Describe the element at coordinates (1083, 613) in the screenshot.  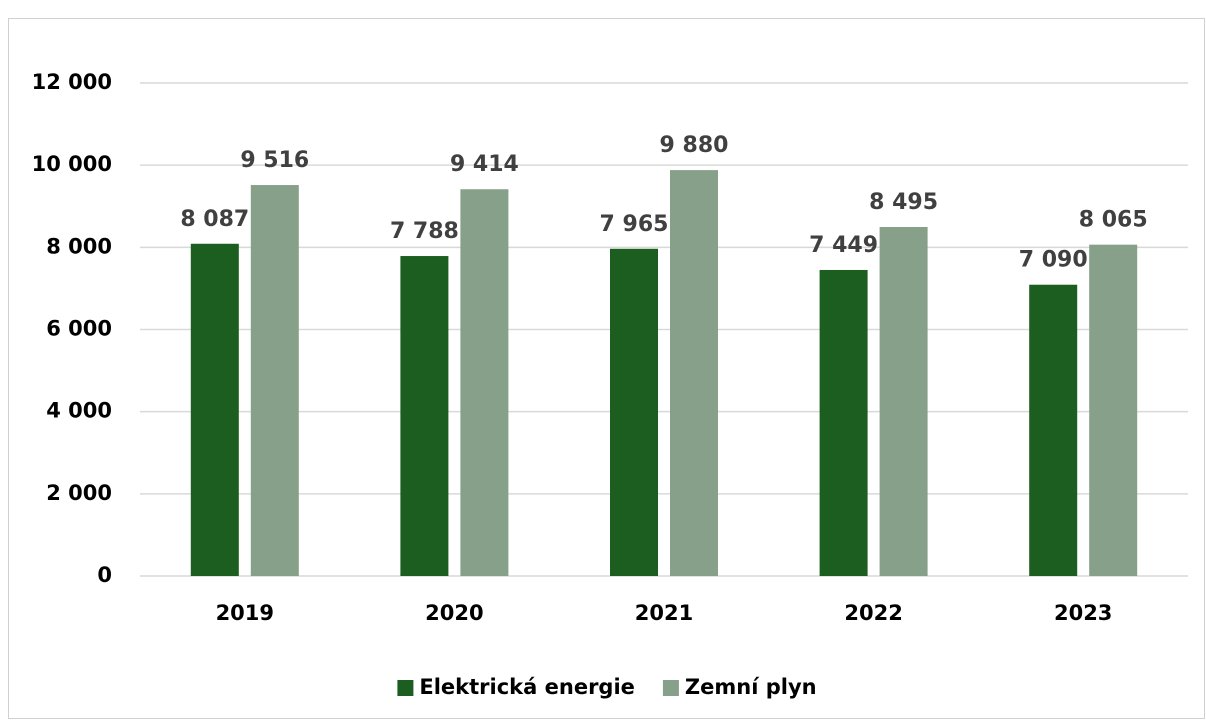
I see `x-tick-label: 2023` at that location.